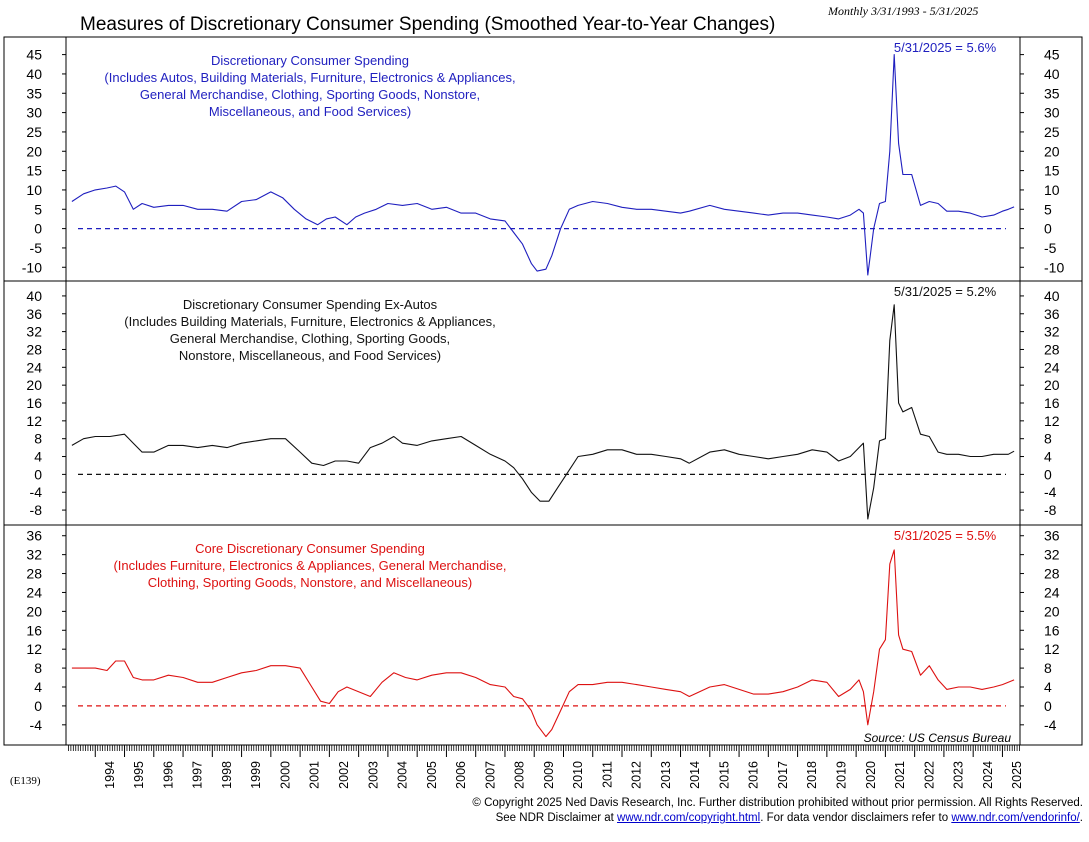 The height and width of the screenshot is (842, 1089). I want to click on y-tick-label-right: 45, so click(1052, 55).